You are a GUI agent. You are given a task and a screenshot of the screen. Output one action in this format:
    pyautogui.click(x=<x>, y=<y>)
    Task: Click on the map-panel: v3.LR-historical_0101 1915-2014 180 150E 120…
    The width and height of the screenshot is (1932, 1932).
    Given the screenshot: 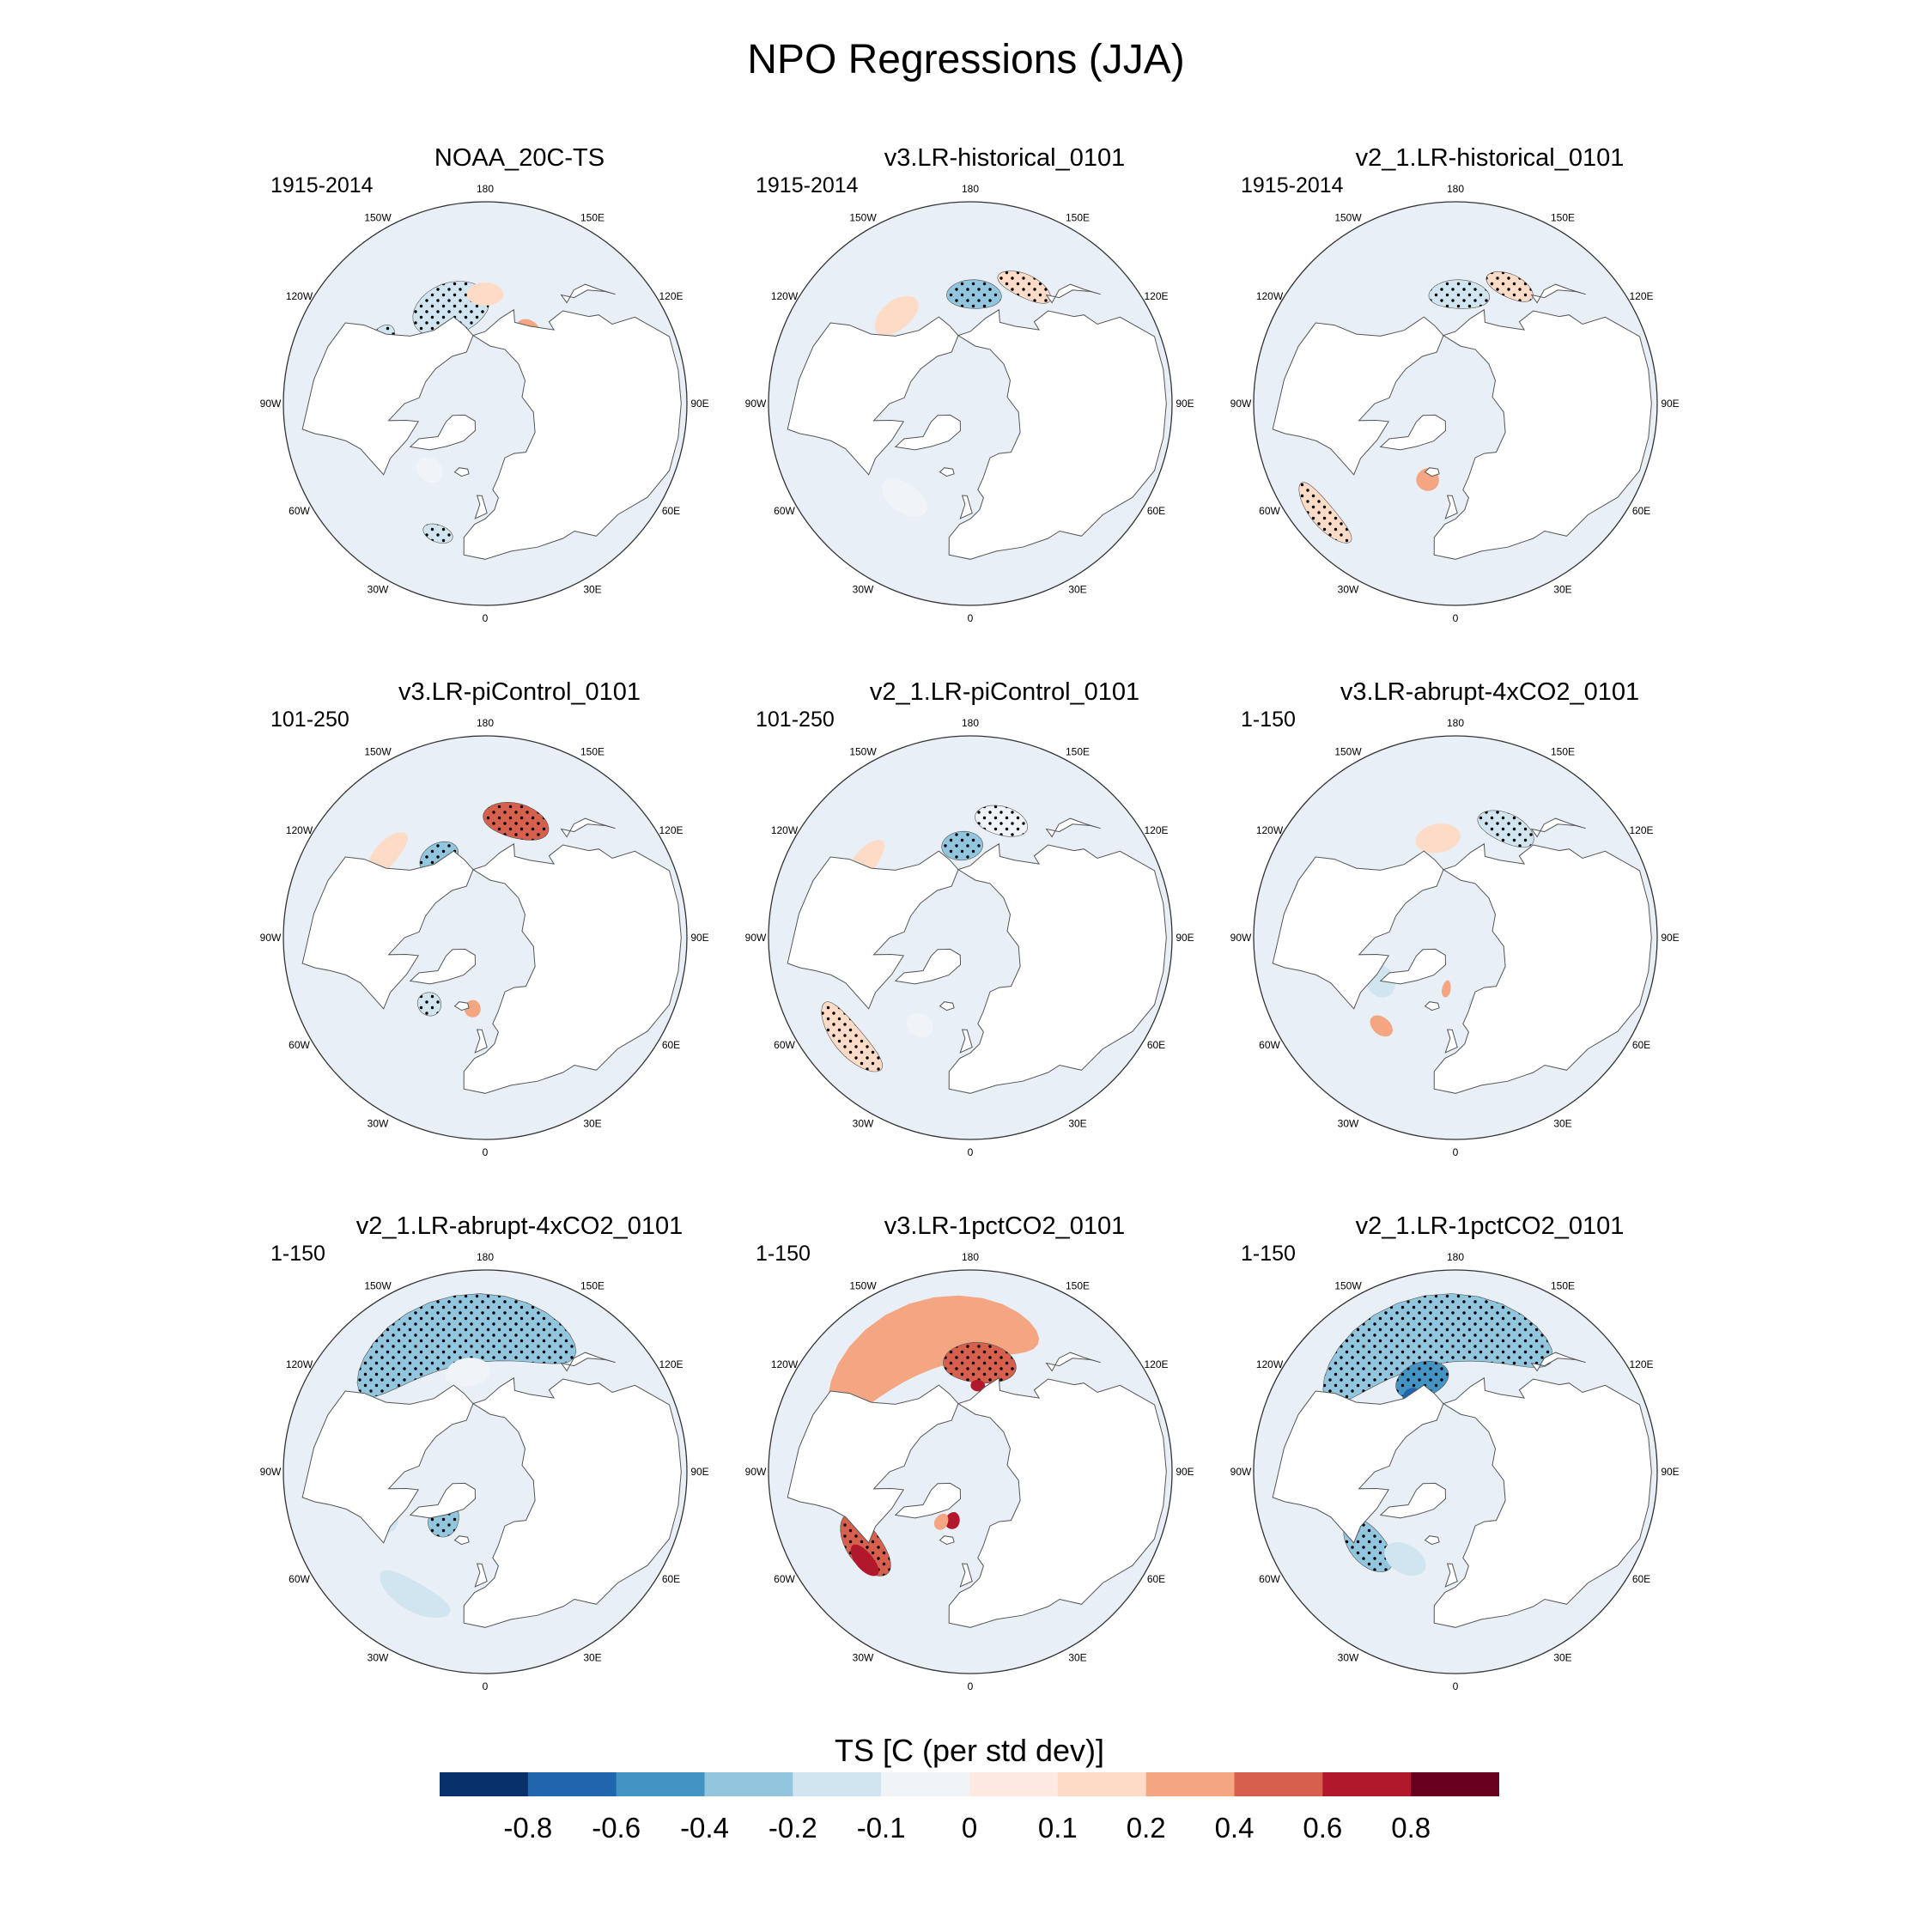 What is the action you would take?
    pyautogui.click(x=995, y=411)
    